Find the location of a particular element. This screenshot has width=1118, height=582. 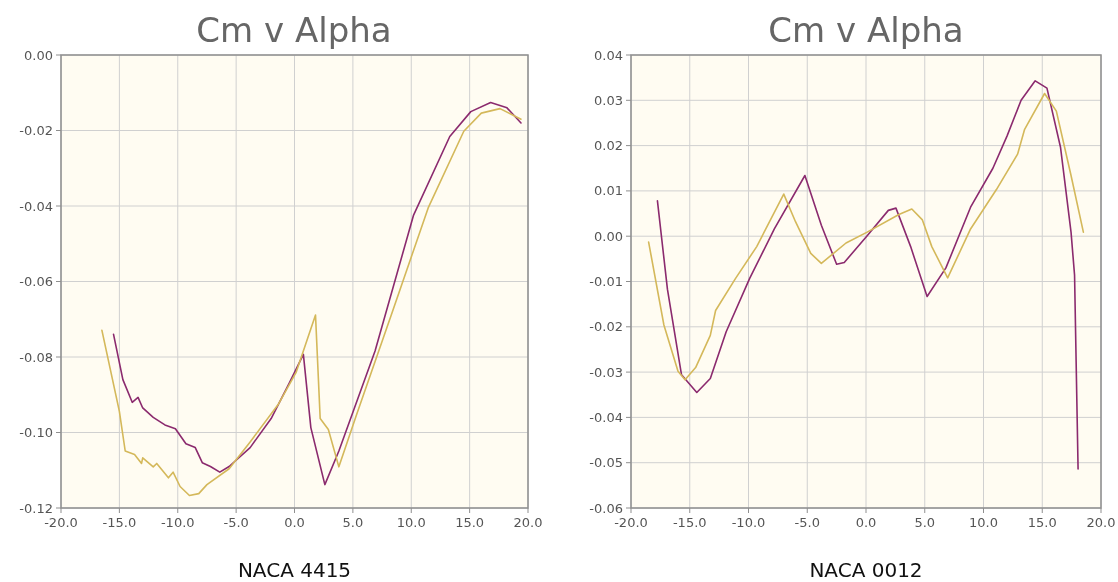

y-tick-label: -0.10 is located at coordinates (36, 433).